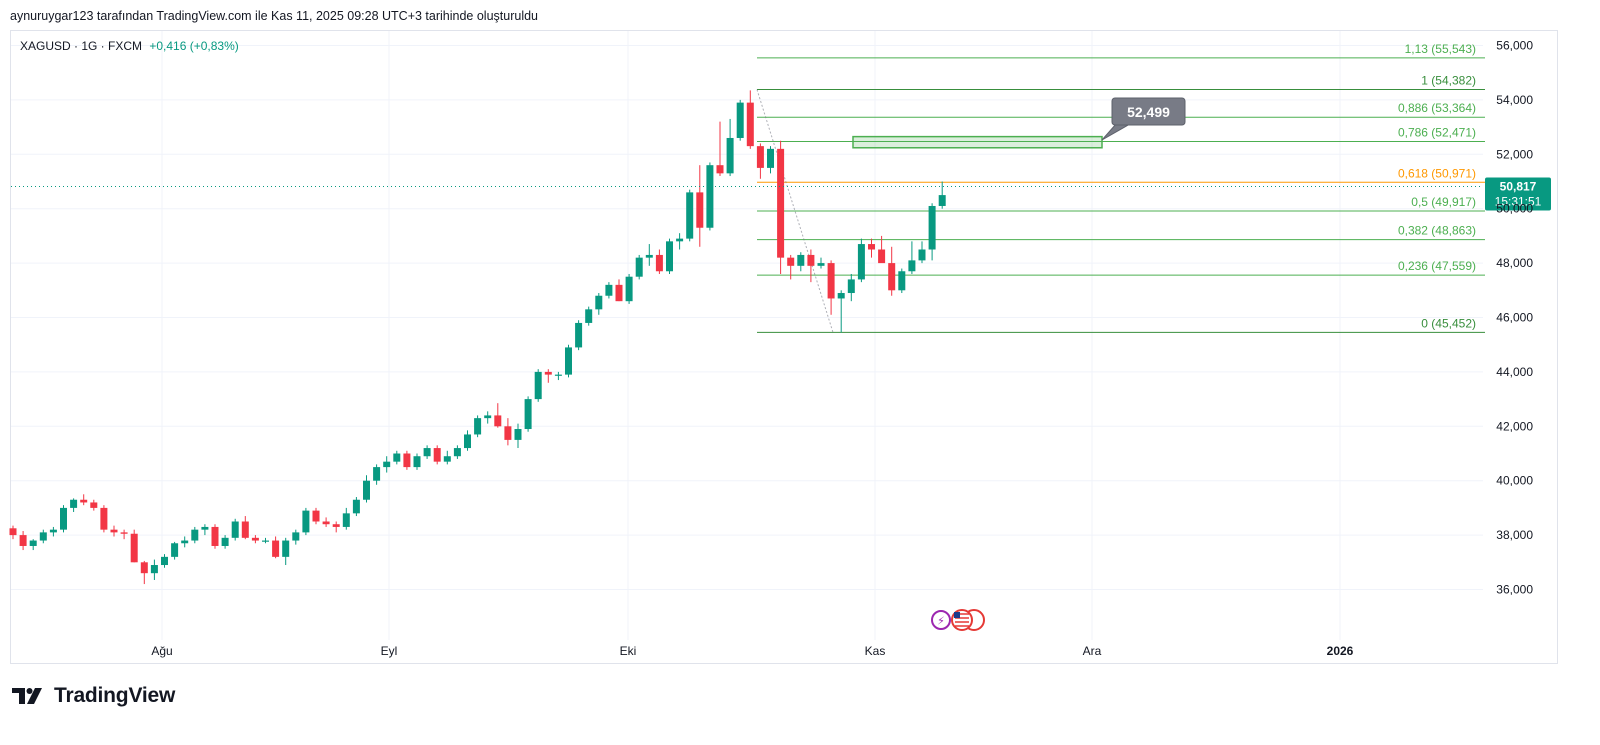 This screenshot has height=745, width=1600. I want to click on fib-level-label: 1 (54,382), so click(1448, 81).